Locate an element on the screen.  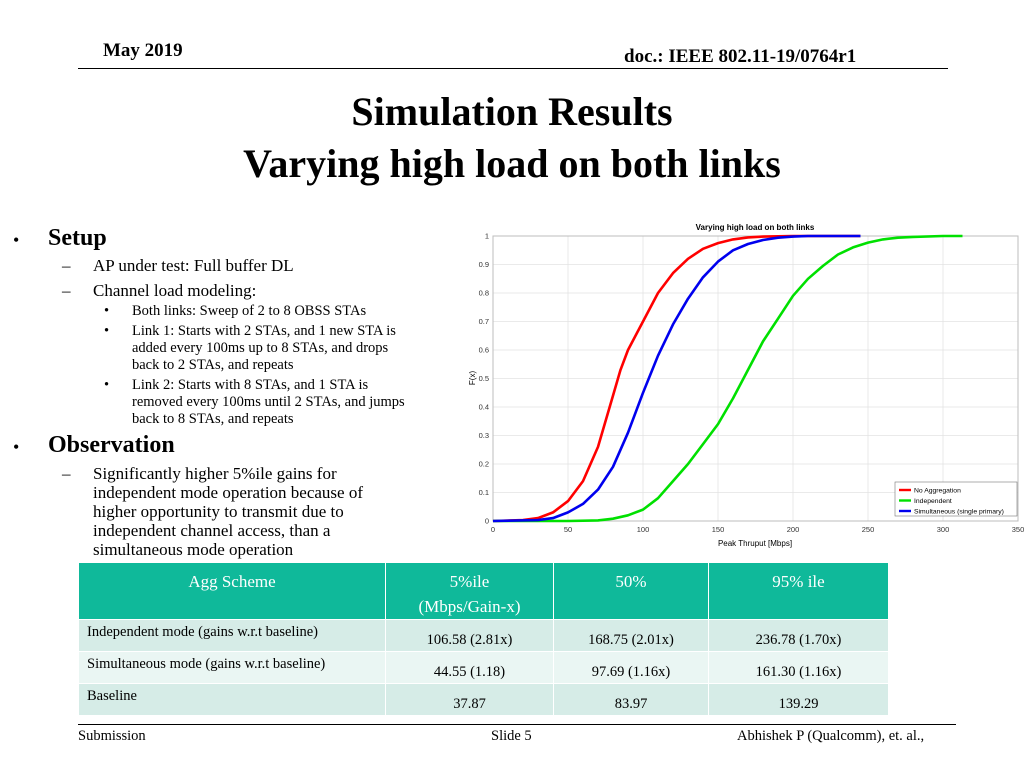
header-date: May 2019 is located at coordinates (143, 50).